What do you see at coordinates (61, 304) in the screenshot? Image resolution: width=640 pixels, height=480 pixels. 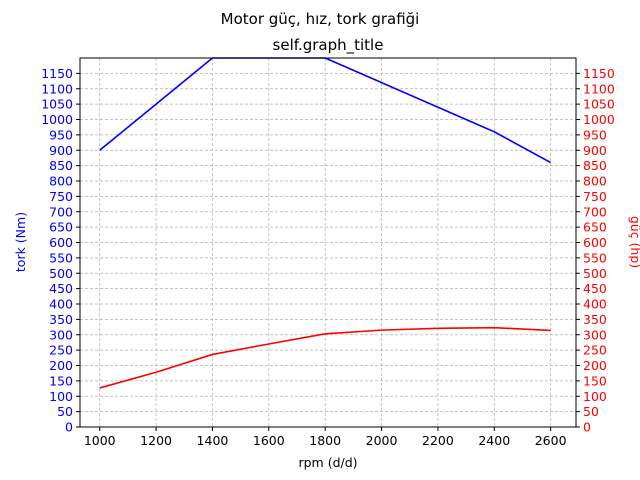 I see `y-left-tick-label: 400` at bounding box center [61, 304].